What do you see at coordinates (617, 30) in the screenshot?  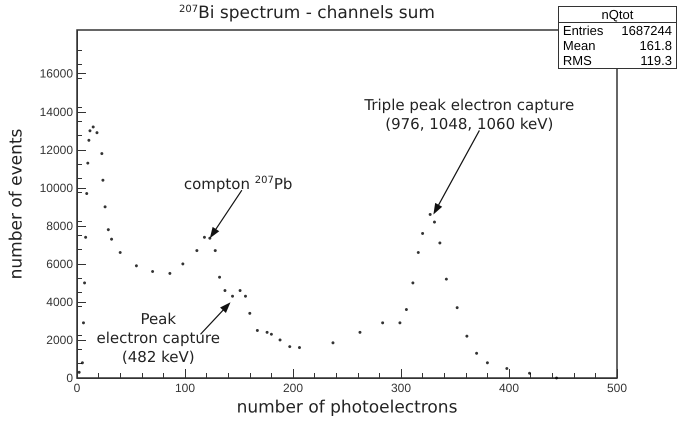 I see `text: Entries 1687244` at bounding box center [617, 30].